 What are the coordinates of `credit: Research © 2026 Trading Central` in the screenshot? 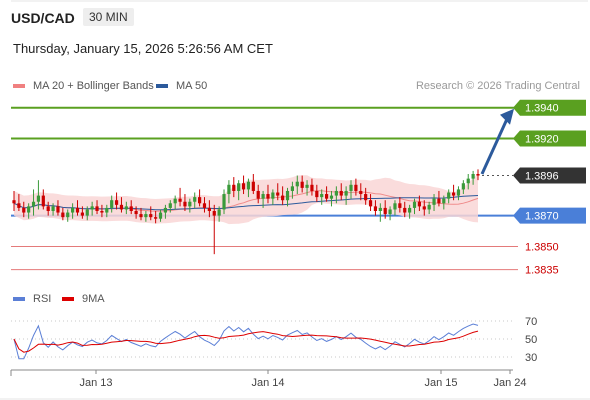 It's located at (497, 86).